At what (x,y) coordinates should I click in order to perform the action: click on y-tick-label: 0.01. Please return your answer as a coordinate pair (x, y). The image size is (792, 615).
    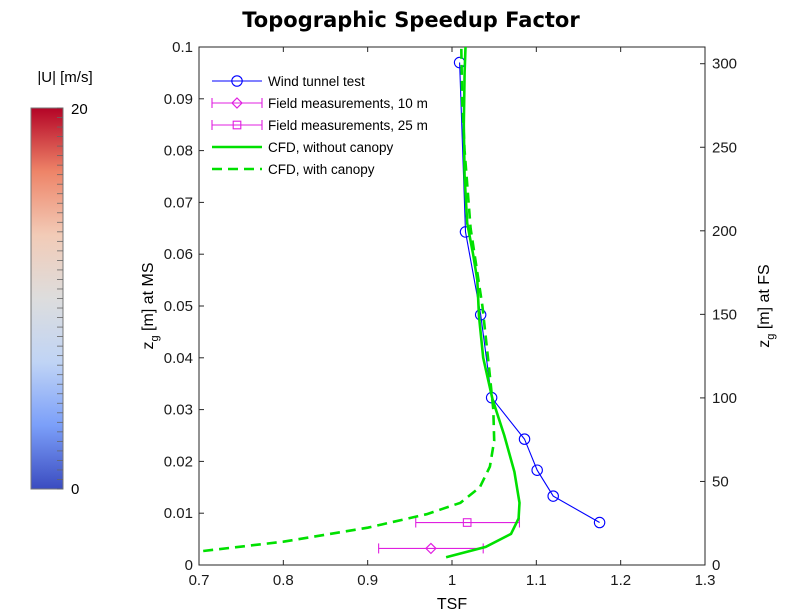
    Looking at the image, I should click on (178, 513).